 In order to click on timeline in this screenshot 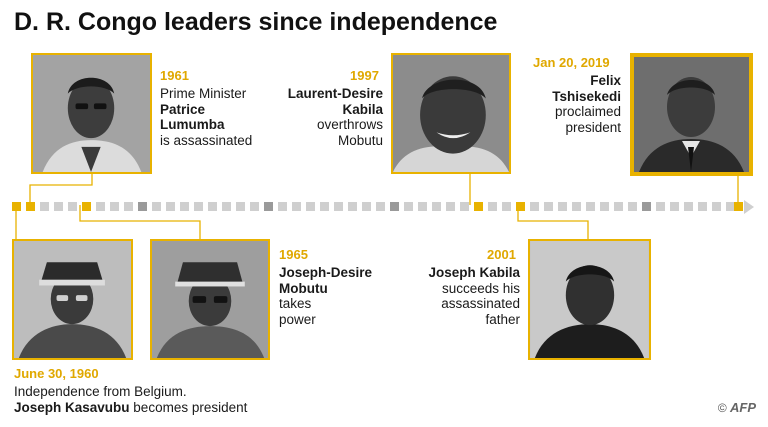, I will do `click(383, 207)`.